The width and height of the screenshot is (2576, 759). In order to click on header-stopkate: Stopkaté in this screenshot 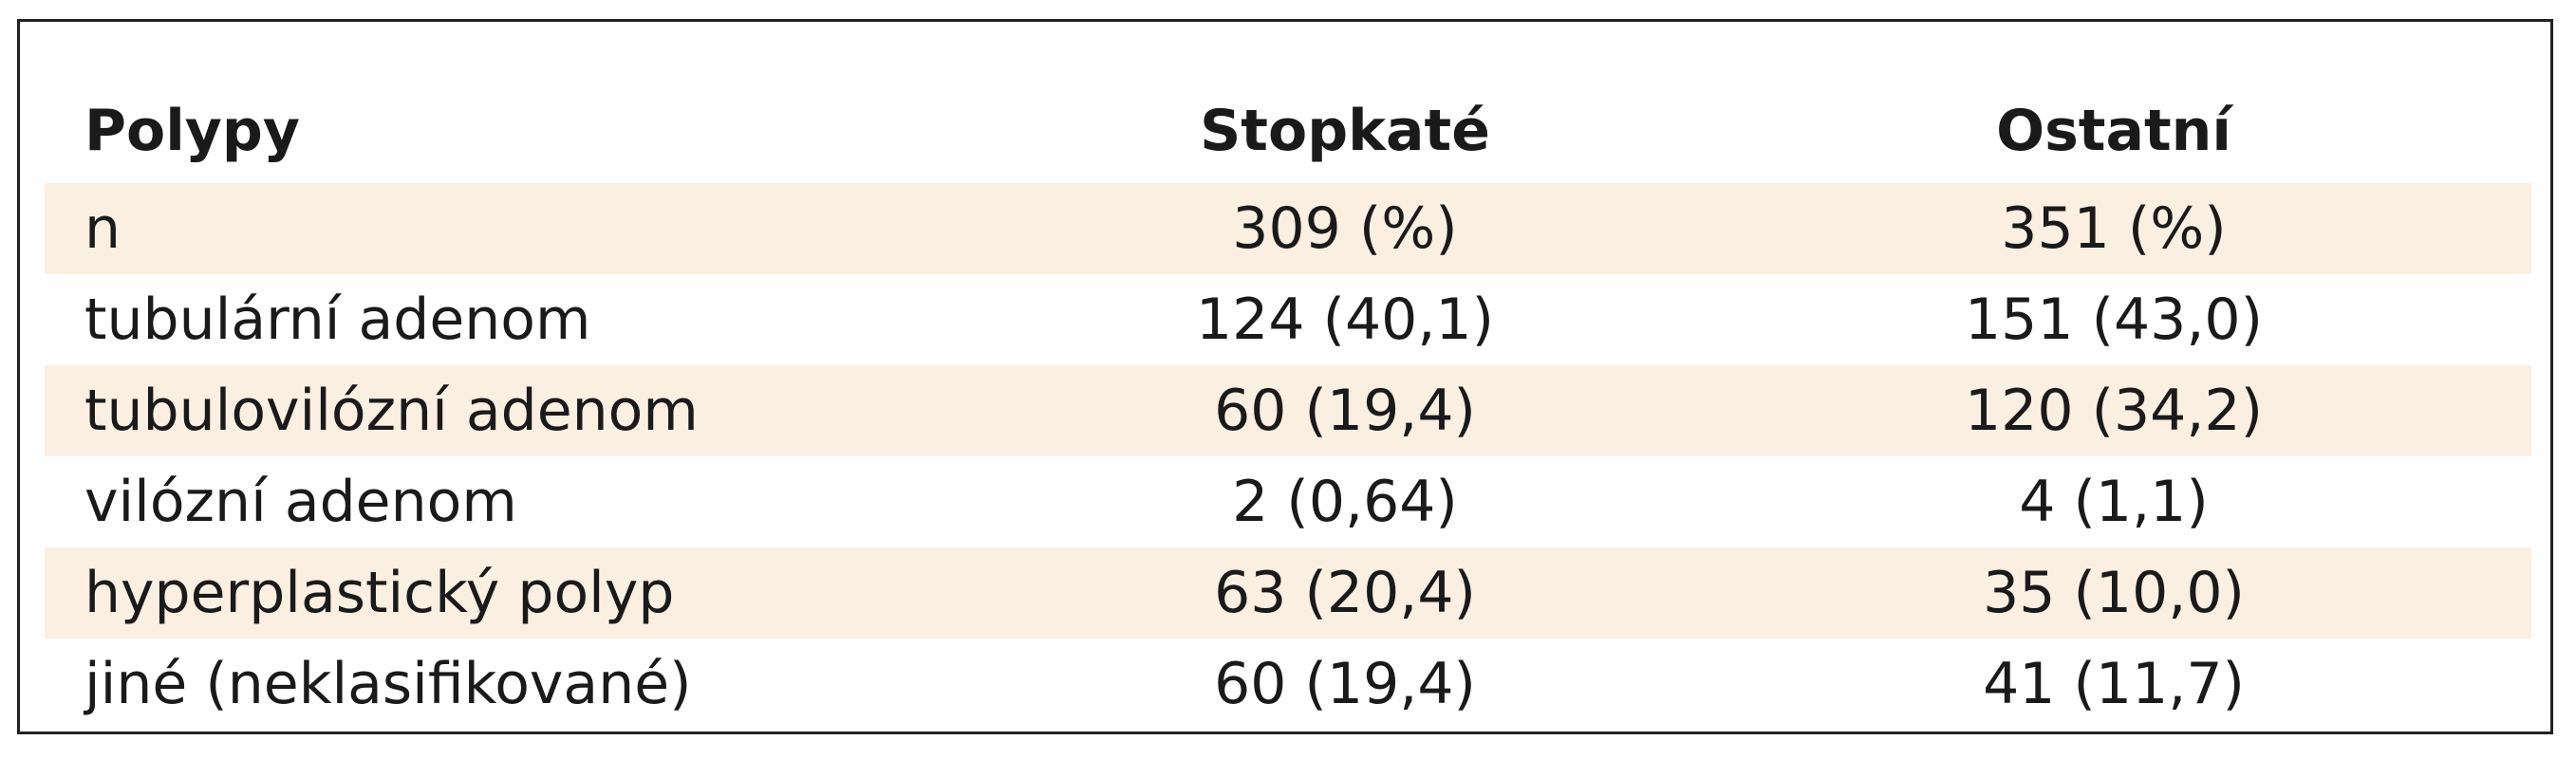, I will do `click(1345, 131)`.